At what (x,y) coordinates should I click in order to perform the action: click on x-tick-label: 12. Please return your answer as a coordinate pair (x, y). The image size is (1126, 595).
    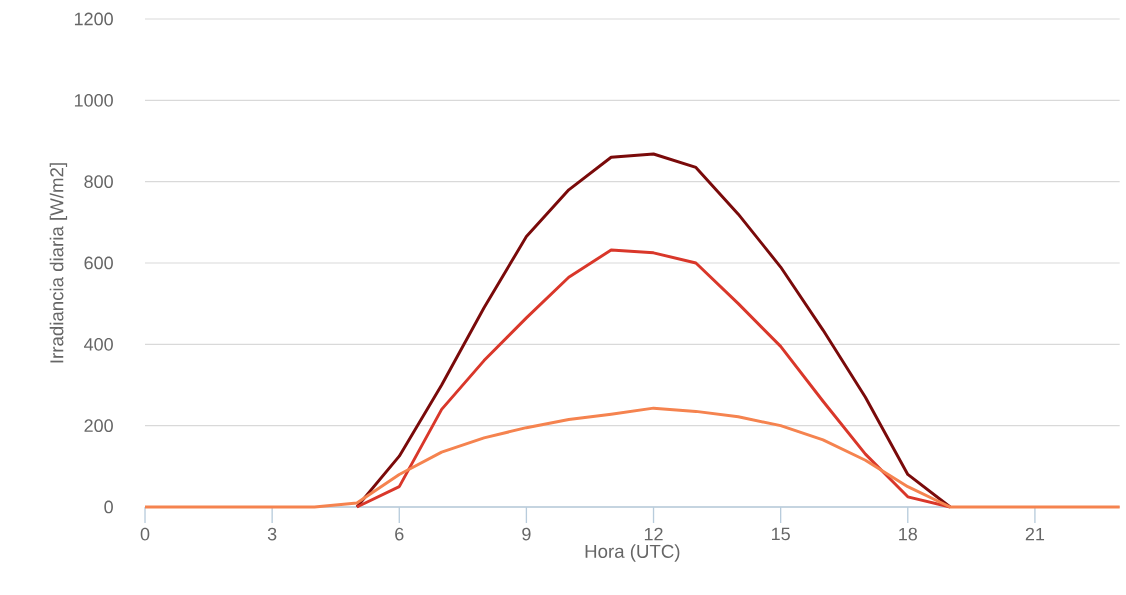
    Looking at the image, I should click on (653, 534).